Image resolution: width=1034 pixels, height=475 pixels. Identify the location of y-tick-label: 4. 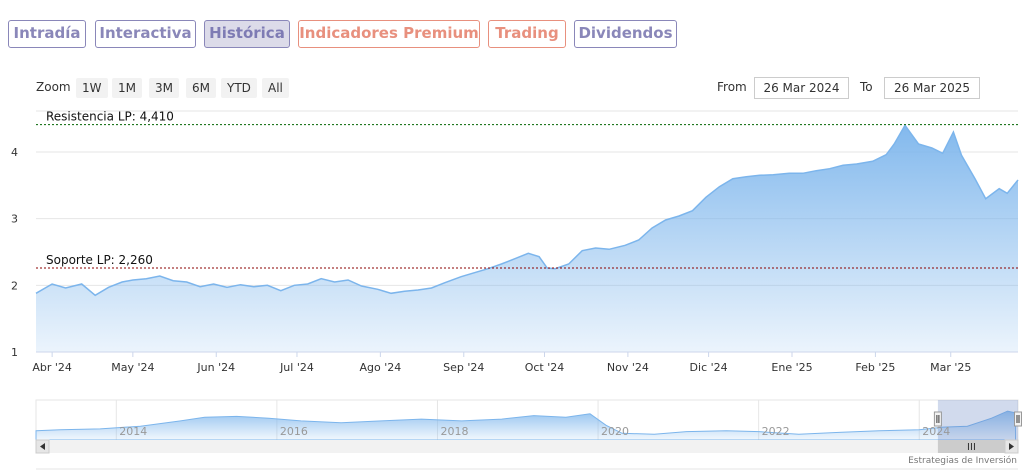
(14, 152).